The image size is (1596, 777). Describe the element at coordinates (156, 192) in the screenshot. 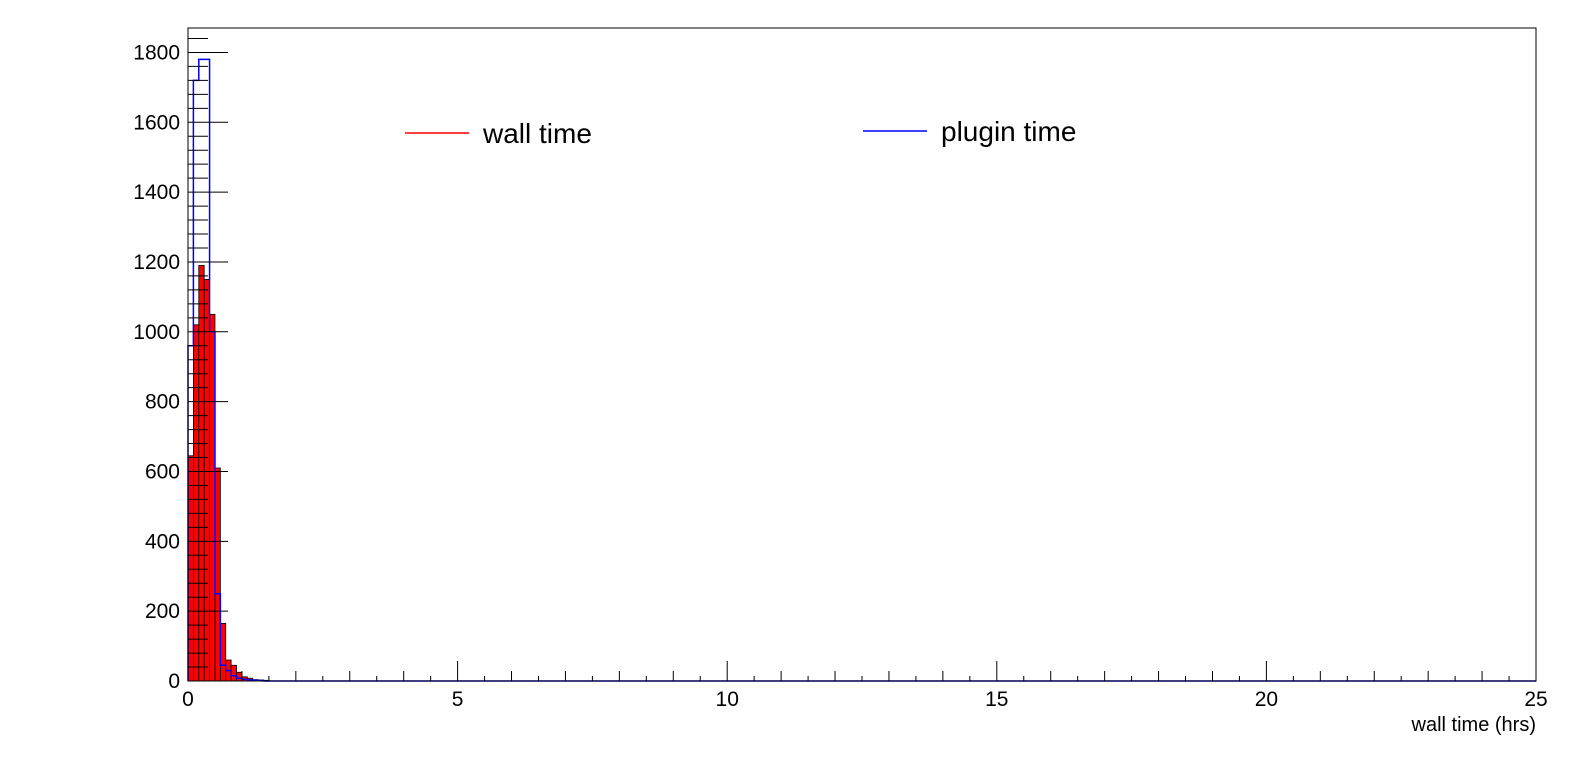

I see `y-tick-label: 1400` at that location.